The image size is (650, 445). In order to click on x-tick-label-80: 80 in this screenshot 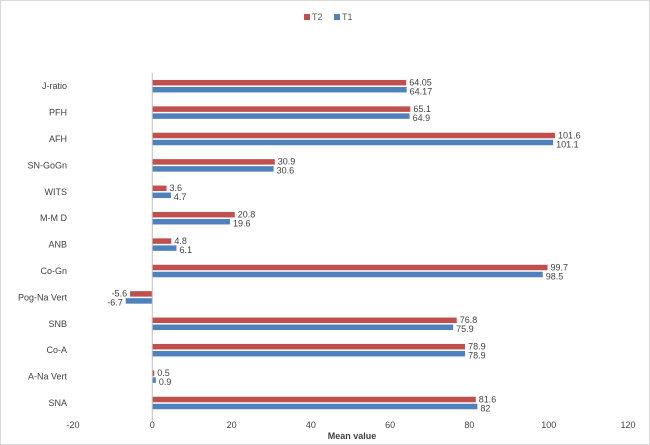, I will do `click(469, 425)`.